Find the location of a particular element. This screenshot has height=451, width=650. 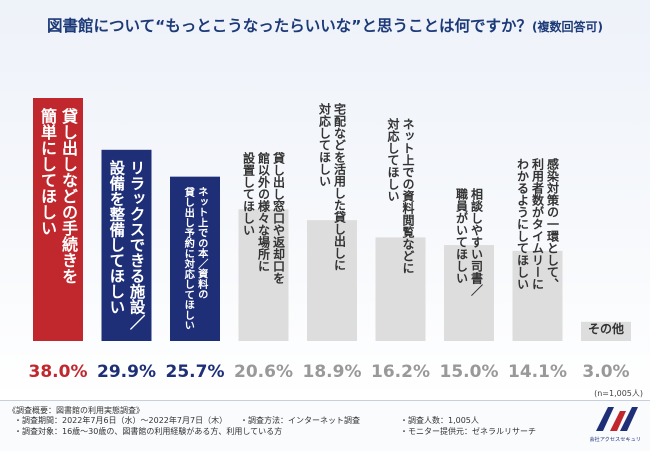

value-label-6: 16.2% is located at coordinates (400, 372).